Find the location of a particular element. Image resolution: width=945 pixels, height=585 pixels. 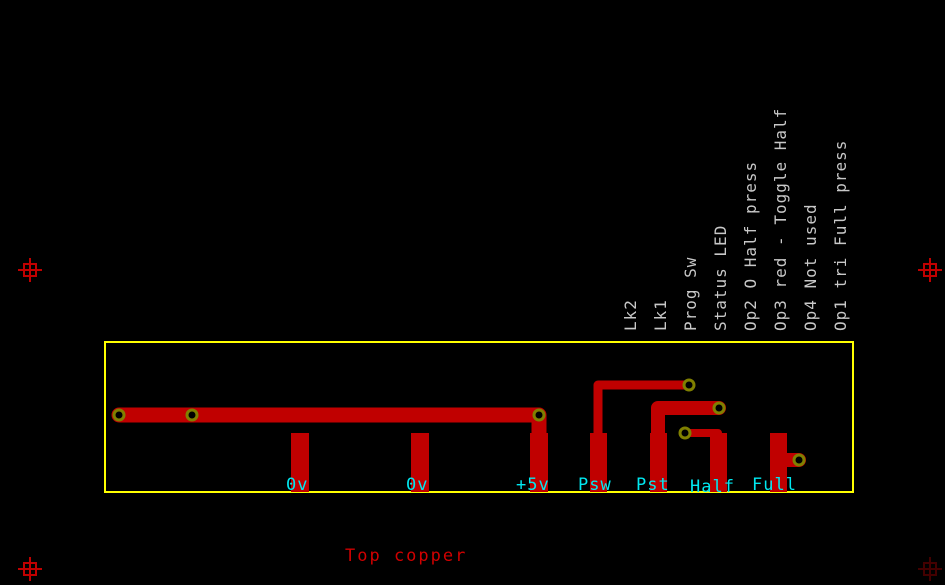

header-label: Op4 Not used is located at coordinates (810, 267).